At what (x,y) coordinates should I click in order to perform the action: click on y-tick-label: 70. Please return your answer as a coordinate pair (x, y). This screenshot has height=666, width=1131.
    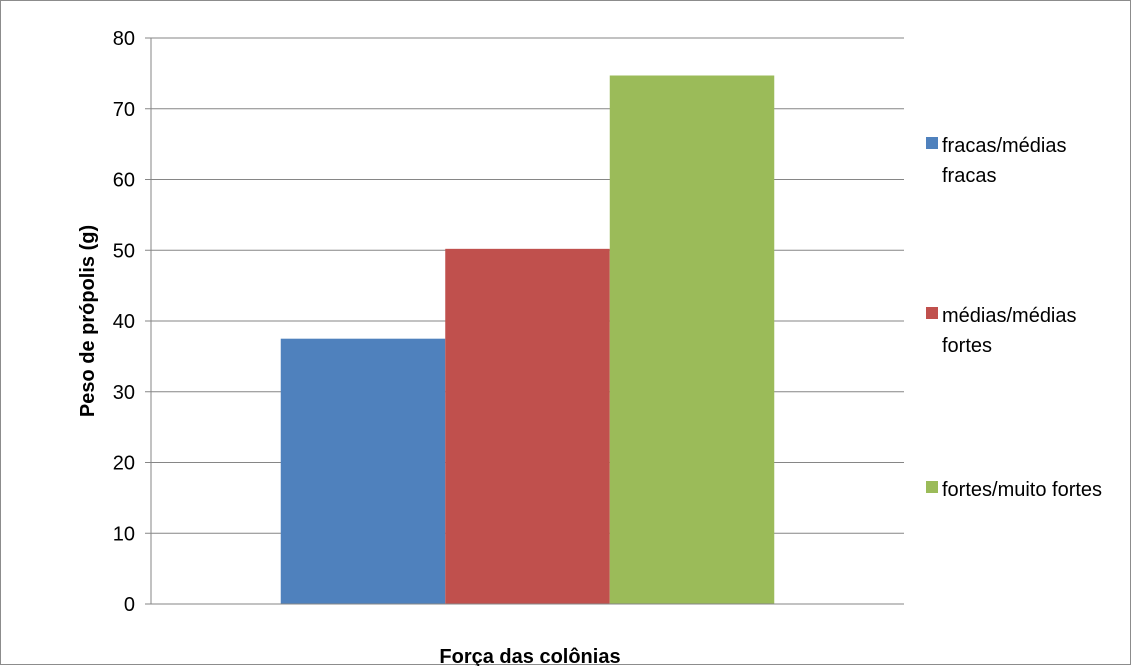
    Looking at the image, I should click on (124, 110).